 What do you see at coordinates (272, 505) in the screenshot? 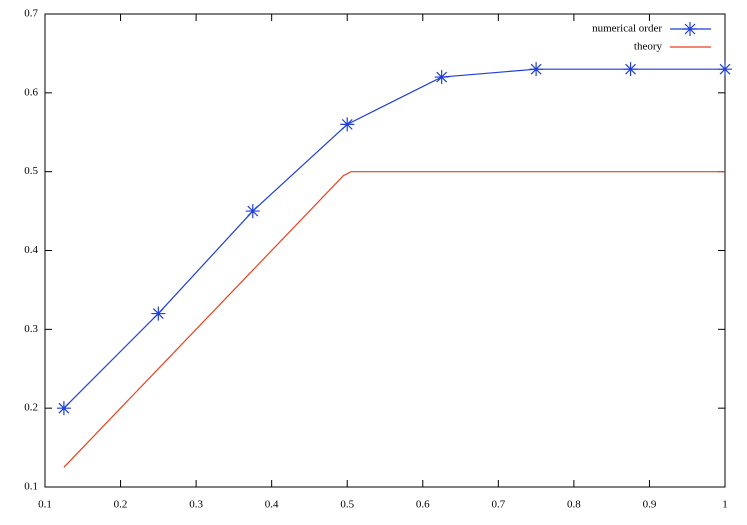
I see `x-tick-label: 0.4` at bounding box center [272, 505].